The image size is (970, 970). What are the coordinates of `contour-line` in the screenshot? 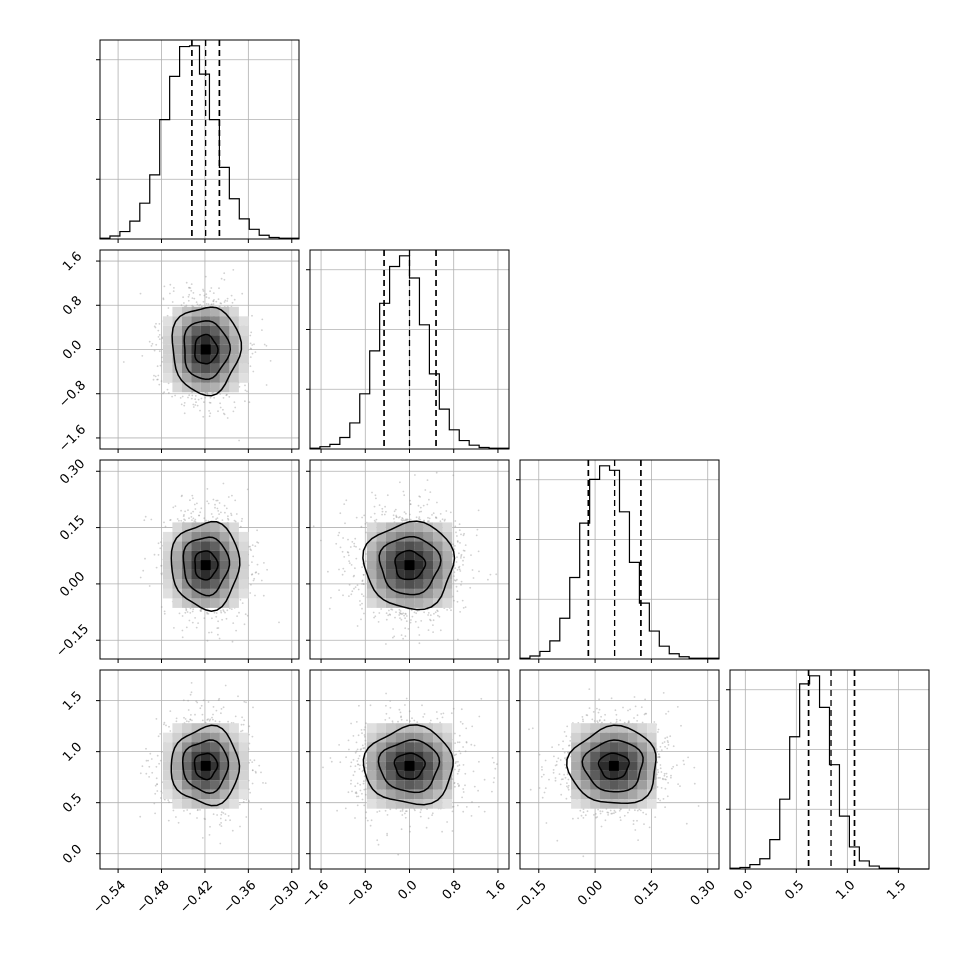 It's located at (207, 350).